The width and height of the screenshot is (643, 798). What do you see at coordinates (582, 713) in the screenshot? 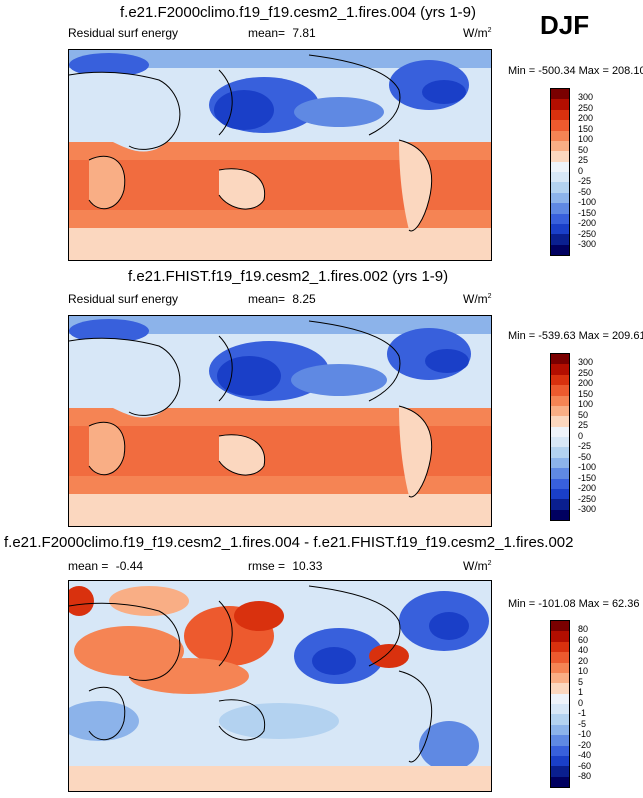
I see `cbar-label: -1` at bounding box center [582, 713].